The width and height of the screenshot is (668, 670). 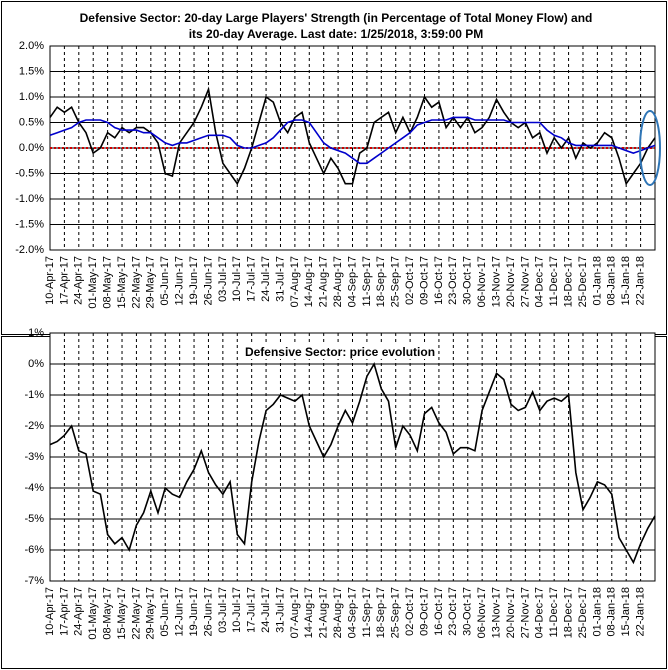 I want to click on line-series, so click(x=352, y=140).